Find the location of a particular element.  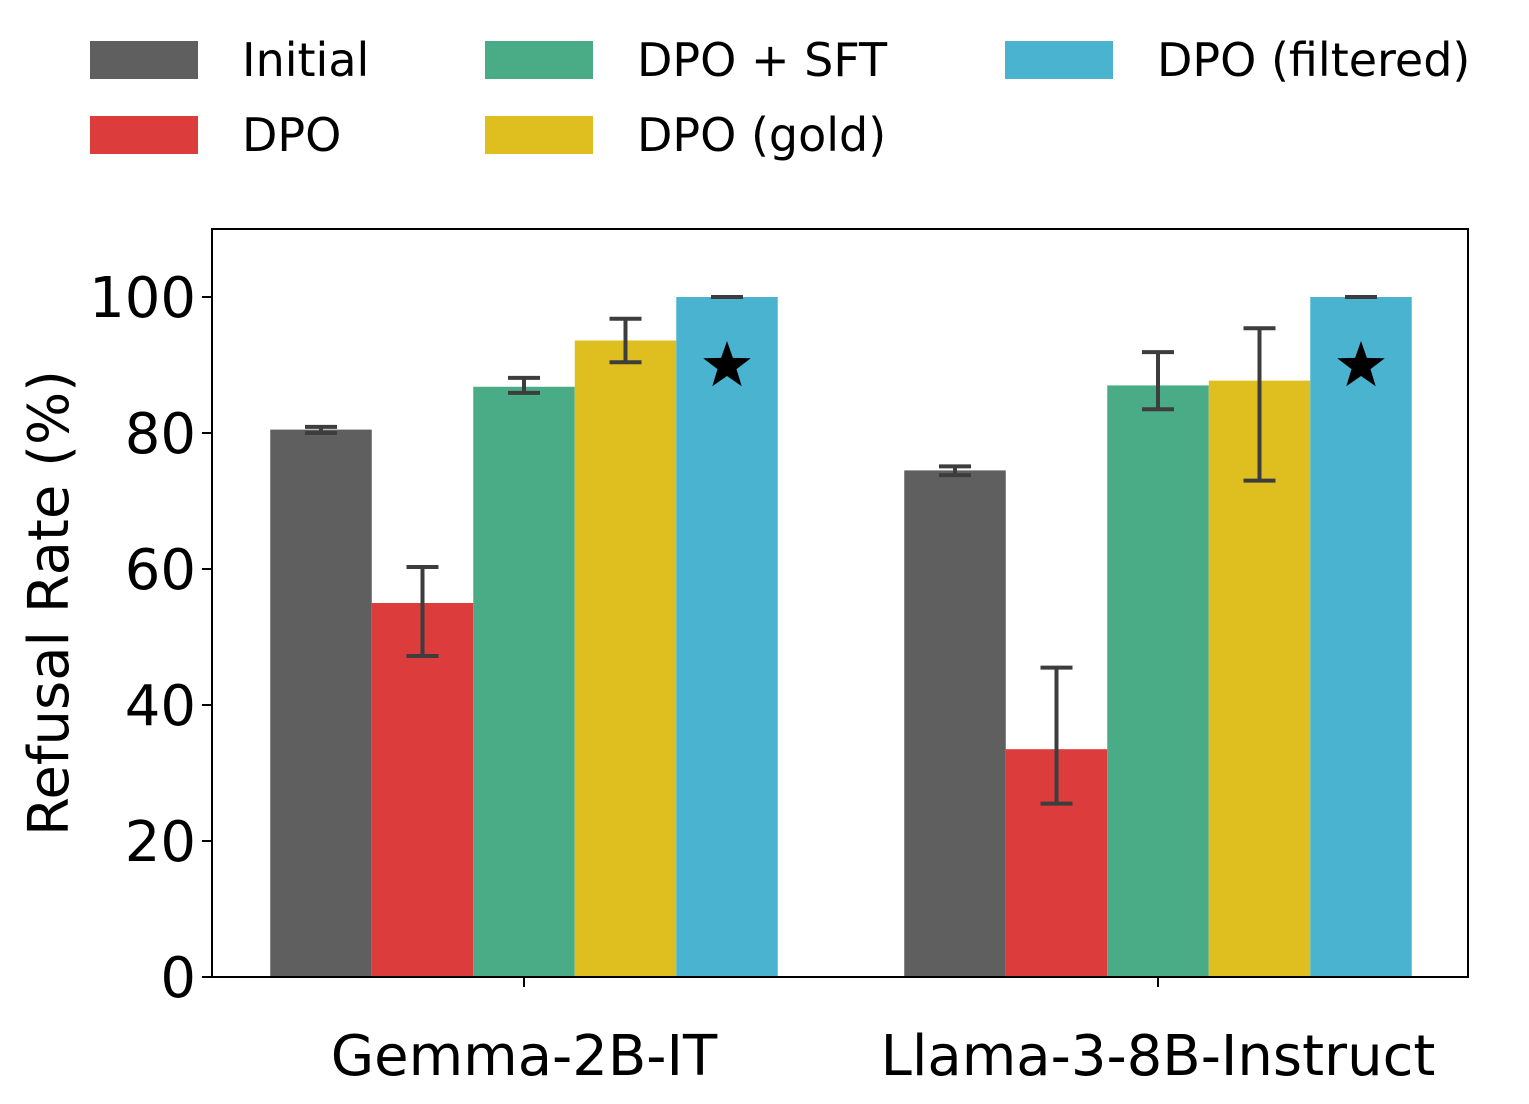

y-tick-label: 100 is located at coordinates (142, 298).